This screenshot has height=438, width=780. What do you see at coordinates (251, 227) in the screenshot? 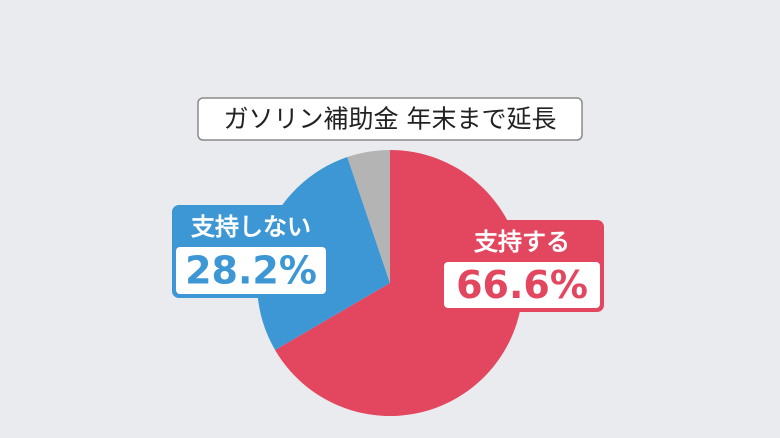
I see `category-label: 支持しない` at bounding box center [251, 227].